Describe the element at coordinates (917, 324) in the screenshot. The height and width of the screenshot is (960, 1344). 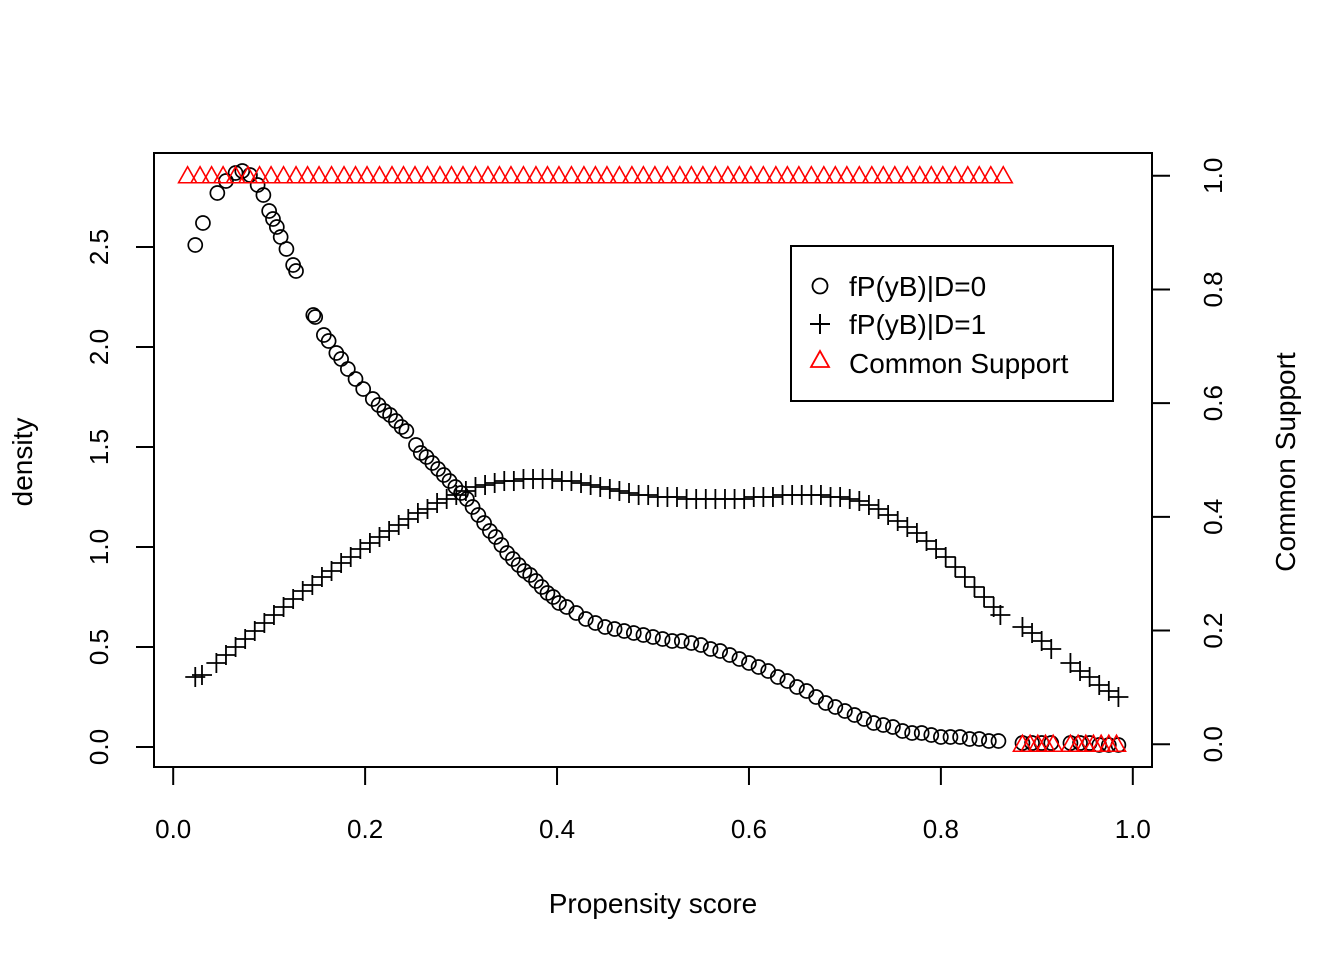
I see `legend-label-d1: fP(yB)|D=1` at that location.